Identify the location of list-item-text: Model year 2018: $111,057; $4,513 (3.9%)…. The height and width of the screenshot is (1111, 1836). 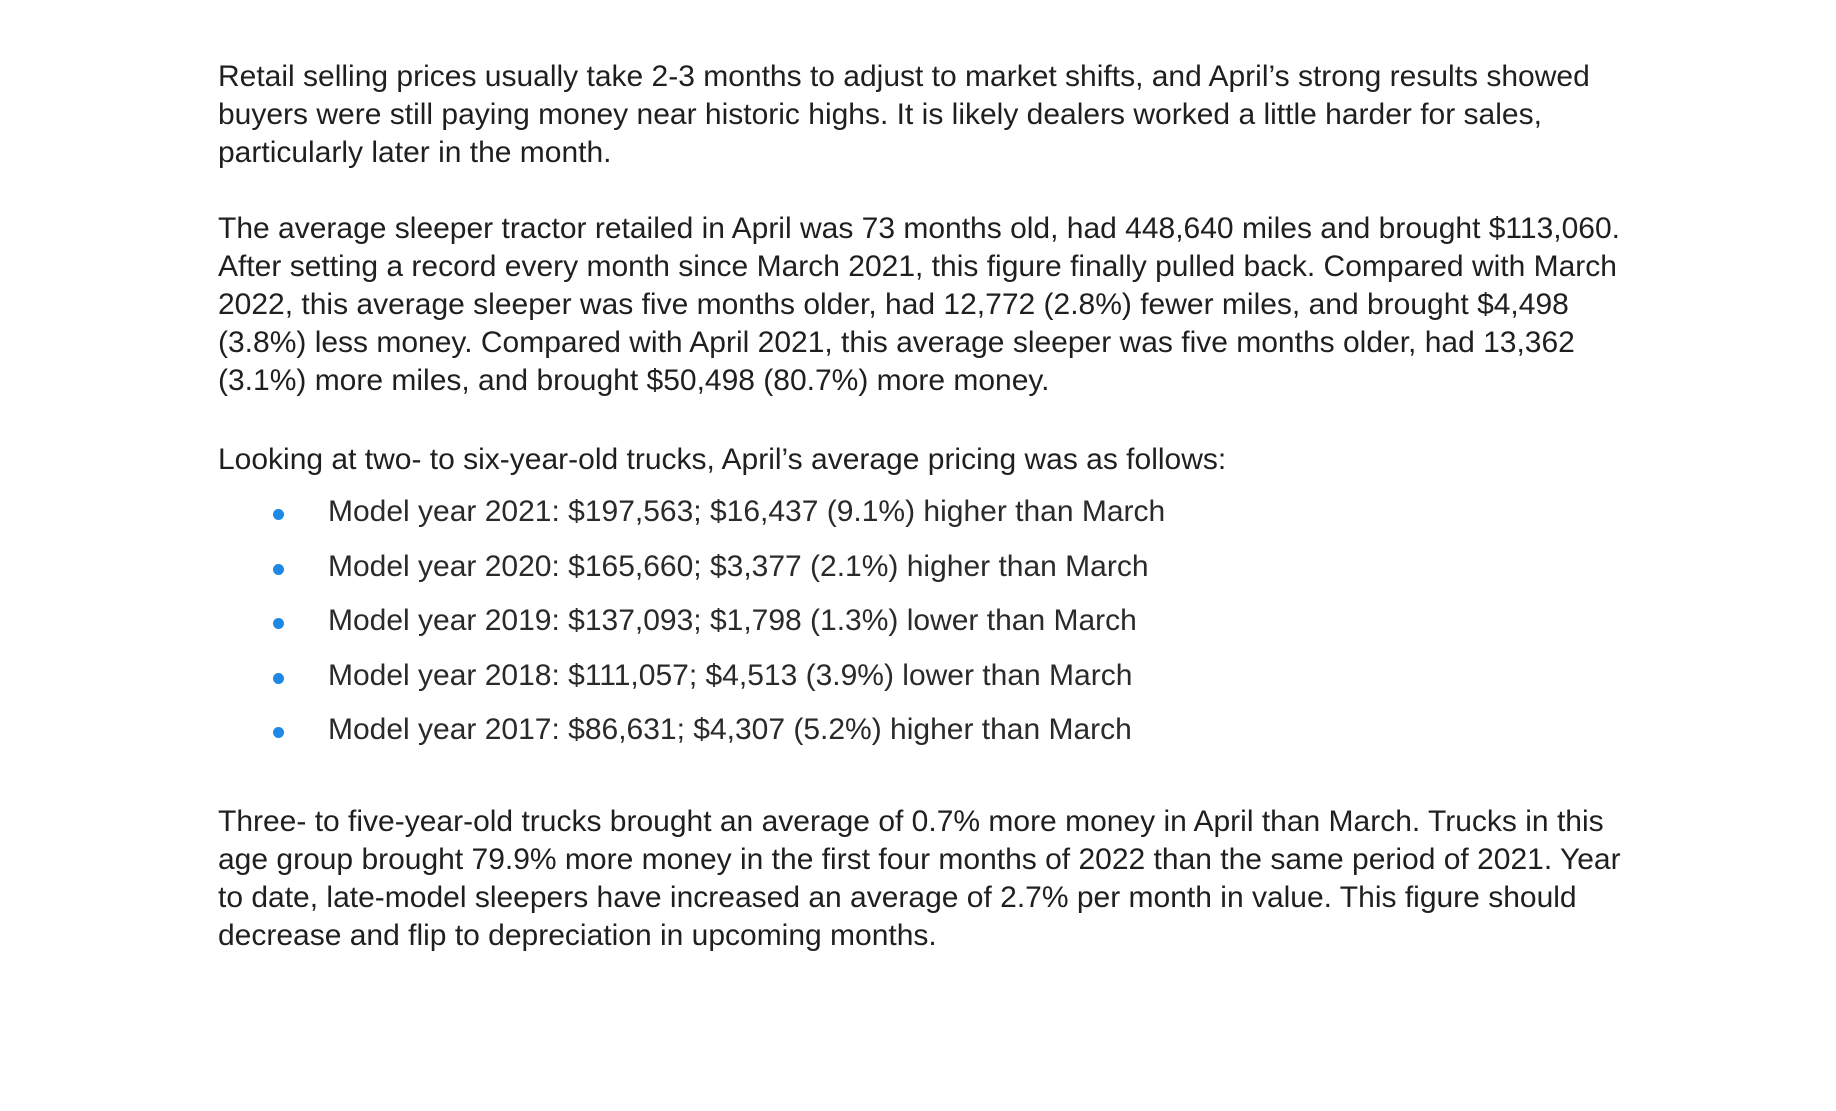
(730, 675).